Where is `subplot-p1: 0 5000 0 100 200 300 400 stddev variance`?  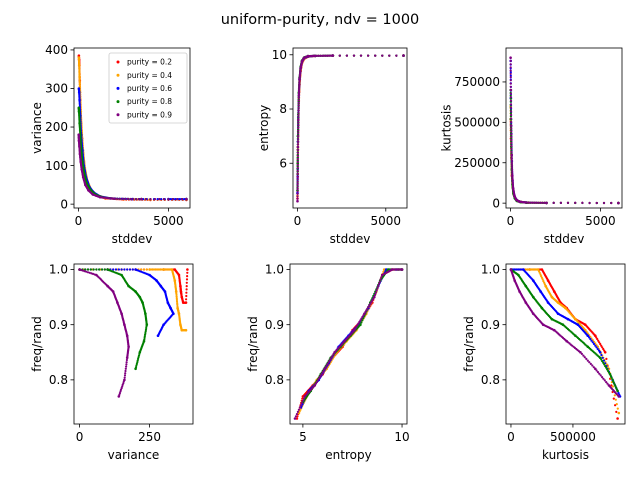
subplot-p1: 0 5000 0 100 200 300 400 stddev variance is located at coordinates (110, 144).